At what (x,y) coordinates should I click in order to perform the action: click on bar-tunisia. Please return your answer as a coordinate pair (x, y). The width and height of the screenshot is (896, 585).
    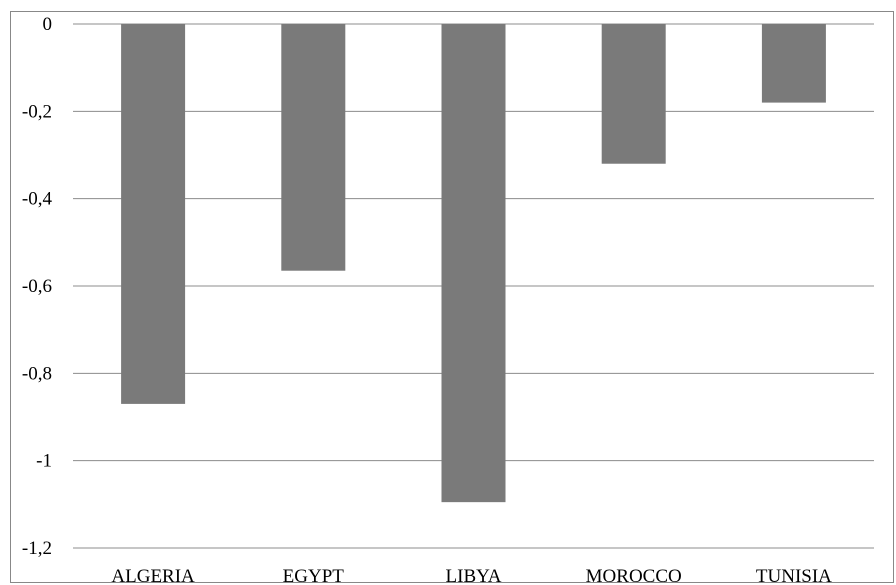
    Looking at the image, I should click on (793, 63).